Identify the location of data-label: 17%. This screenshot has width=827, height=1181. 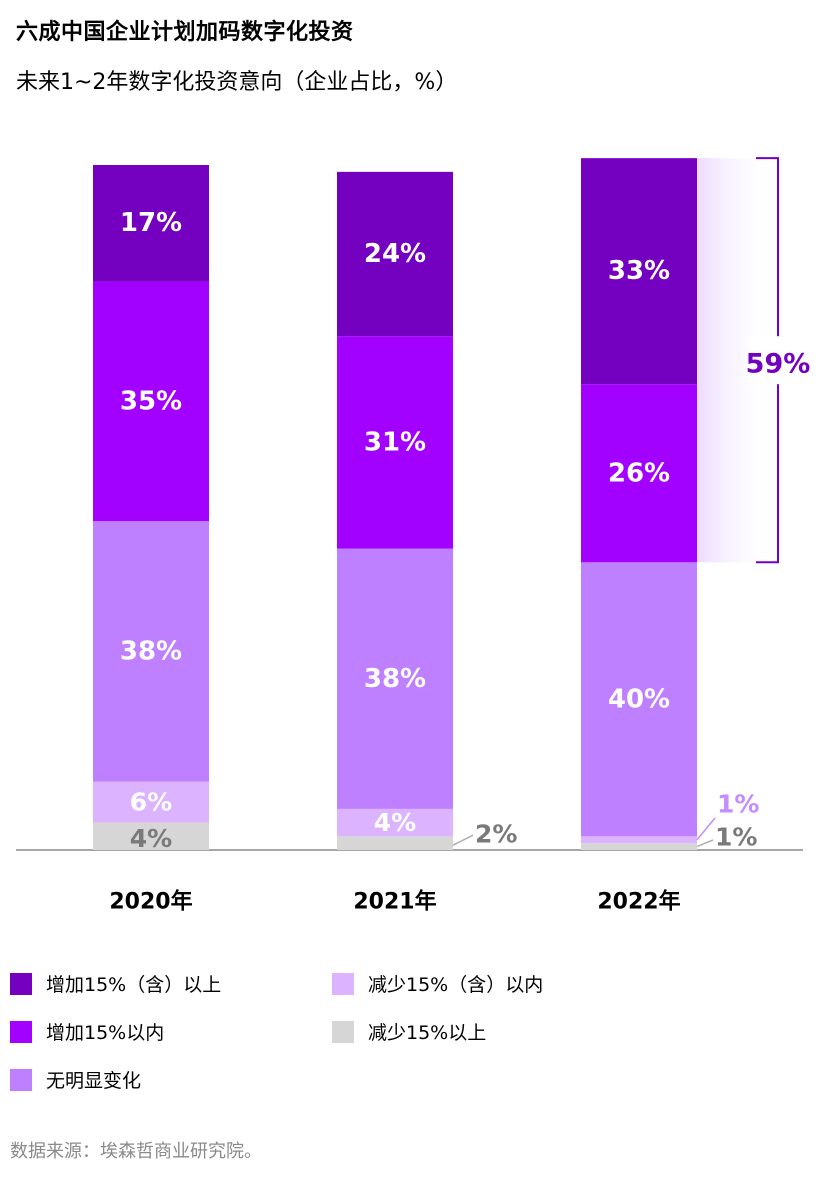
(151, 223).